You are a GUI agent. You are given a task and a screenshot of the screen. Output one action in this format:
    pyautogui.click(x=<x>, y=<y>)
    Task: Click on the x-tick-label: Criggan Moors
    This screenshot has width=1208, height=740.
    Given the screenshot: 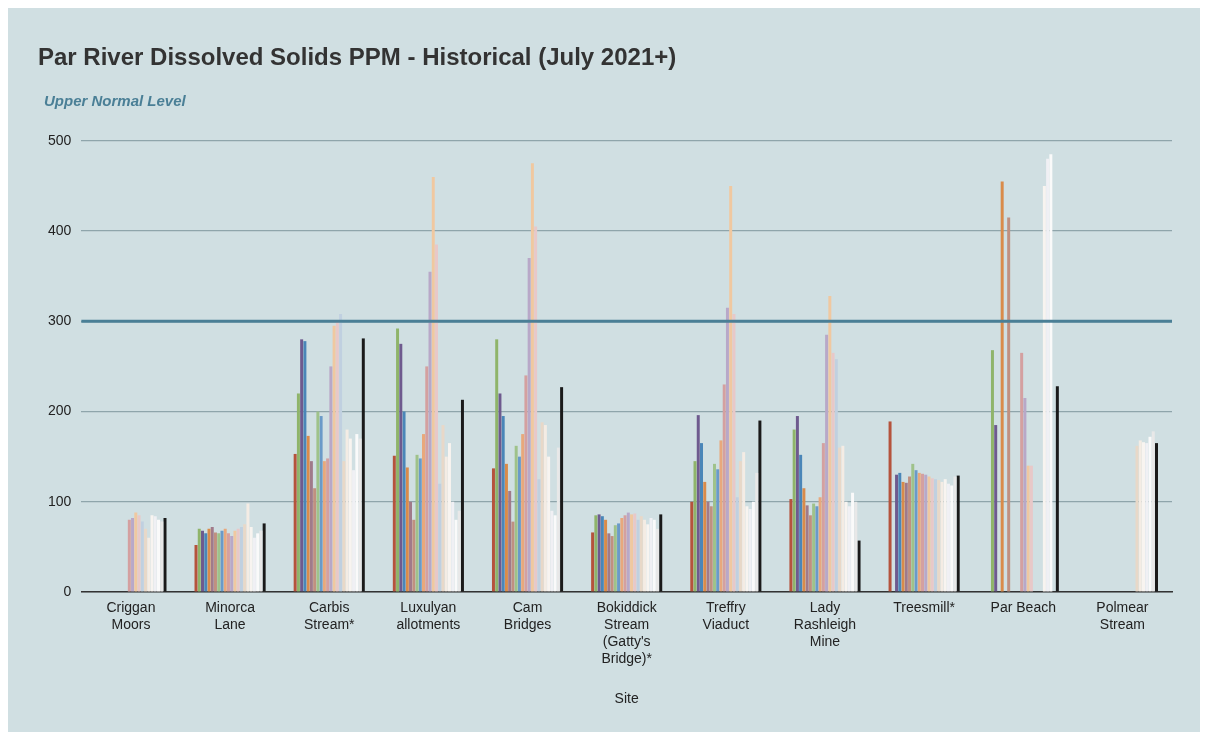 What is the action you would take?
    pyautogui.click(x=131, y=616)
    